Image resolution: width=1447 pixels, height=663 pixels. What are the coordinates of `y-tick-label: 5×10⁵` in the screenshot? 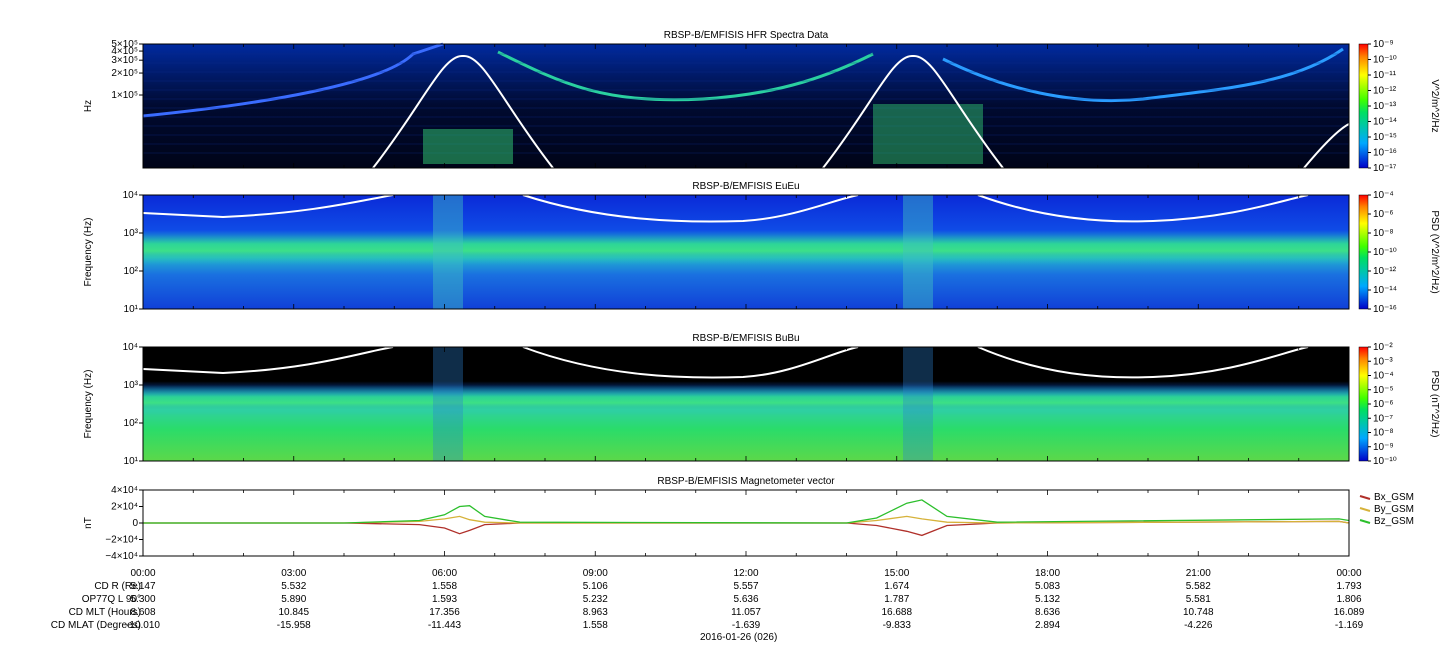 It's located at (124, 44).